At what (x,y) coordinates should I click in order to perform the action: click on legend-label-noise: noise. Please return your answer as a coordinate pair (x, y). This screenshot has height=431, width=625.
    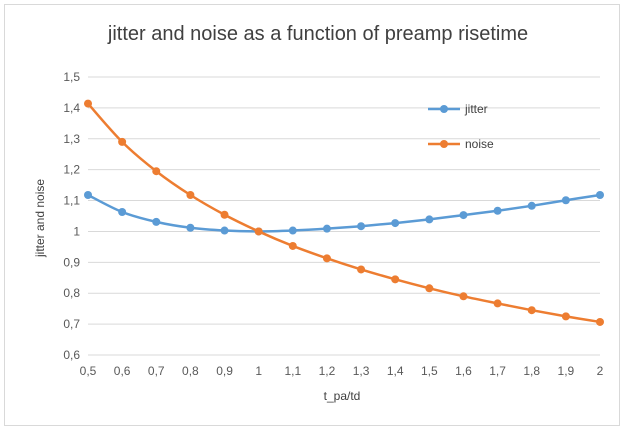
    Looking at the image, I should click on (479, 144).